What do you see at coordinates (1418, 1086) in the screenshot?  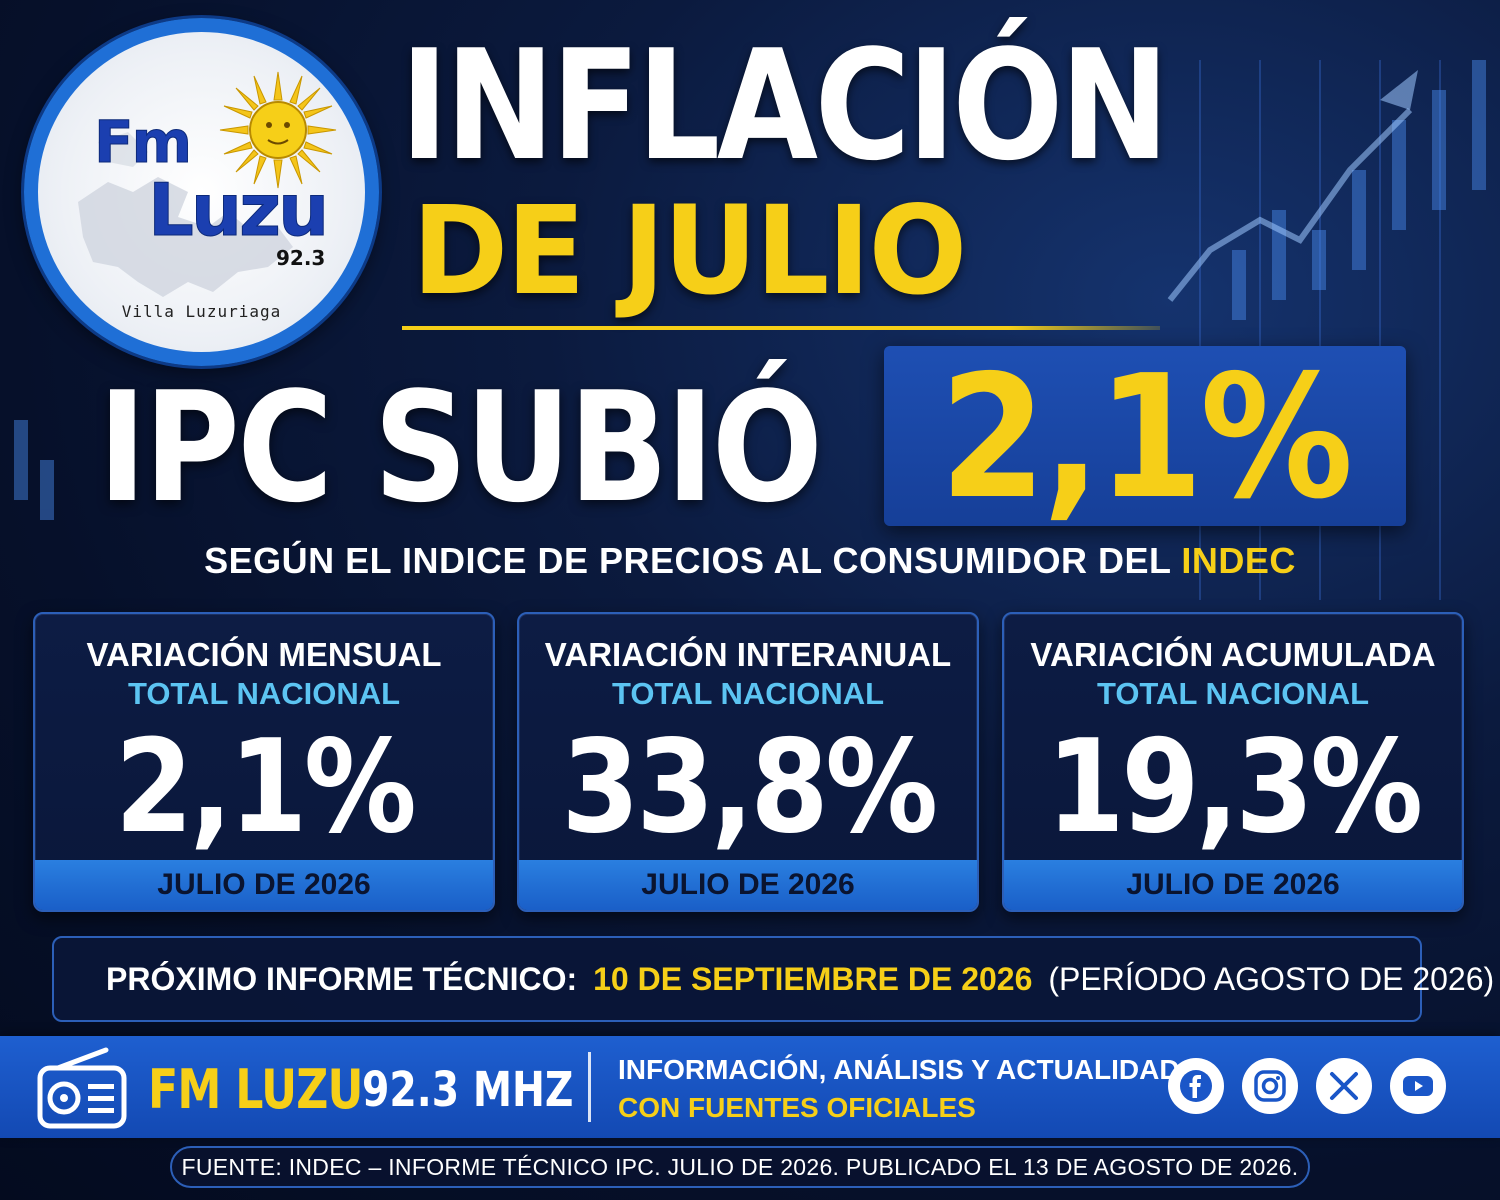 I see `youtube-icon` at bounding box center [1418, 1086].